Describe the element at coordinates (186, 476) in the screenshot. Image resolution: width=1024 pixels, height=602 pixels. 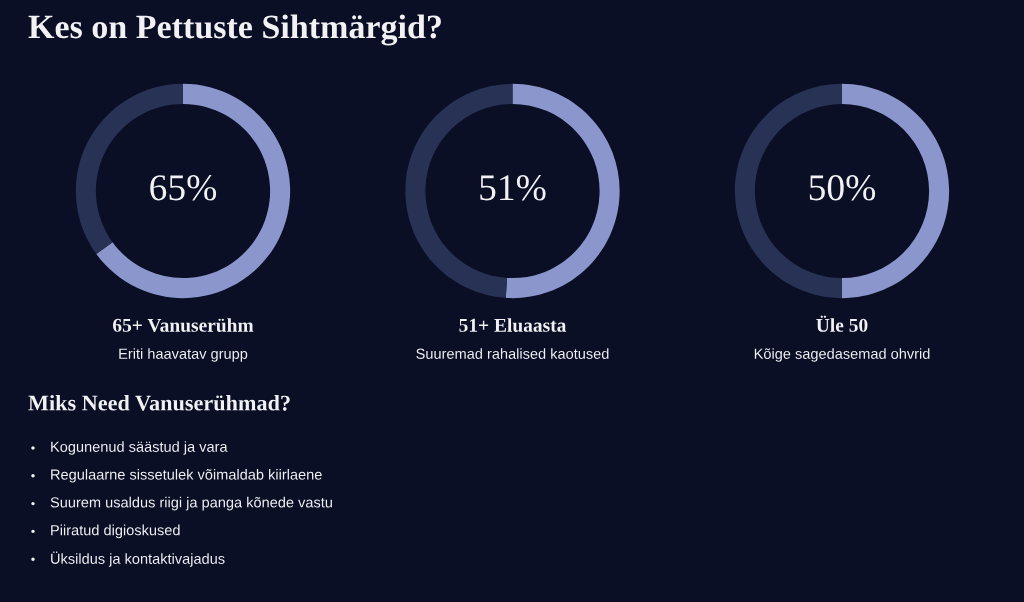
I see `text: Regulaarne sissetulek võimaldab kiirlaene` at that location.